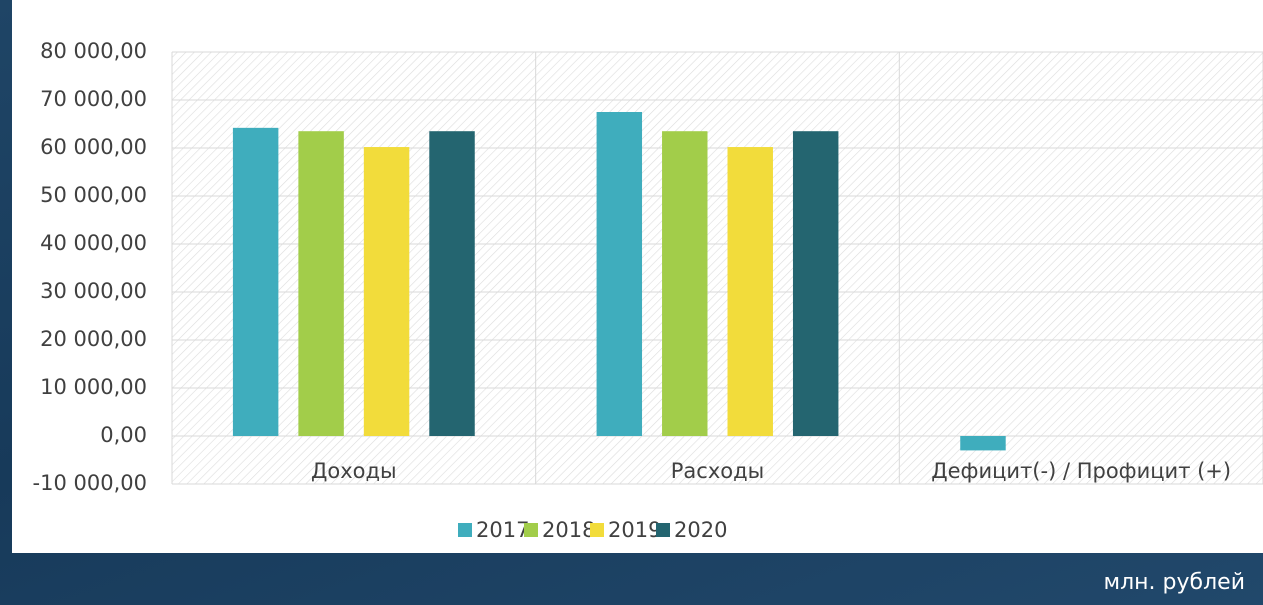 The height and width of the screenshot is (605, 1263). What do you see at coordinates (93, 243) in the screenshot?
I see `y-tick-label: 40 000,00` at bounding box center [93, 243].